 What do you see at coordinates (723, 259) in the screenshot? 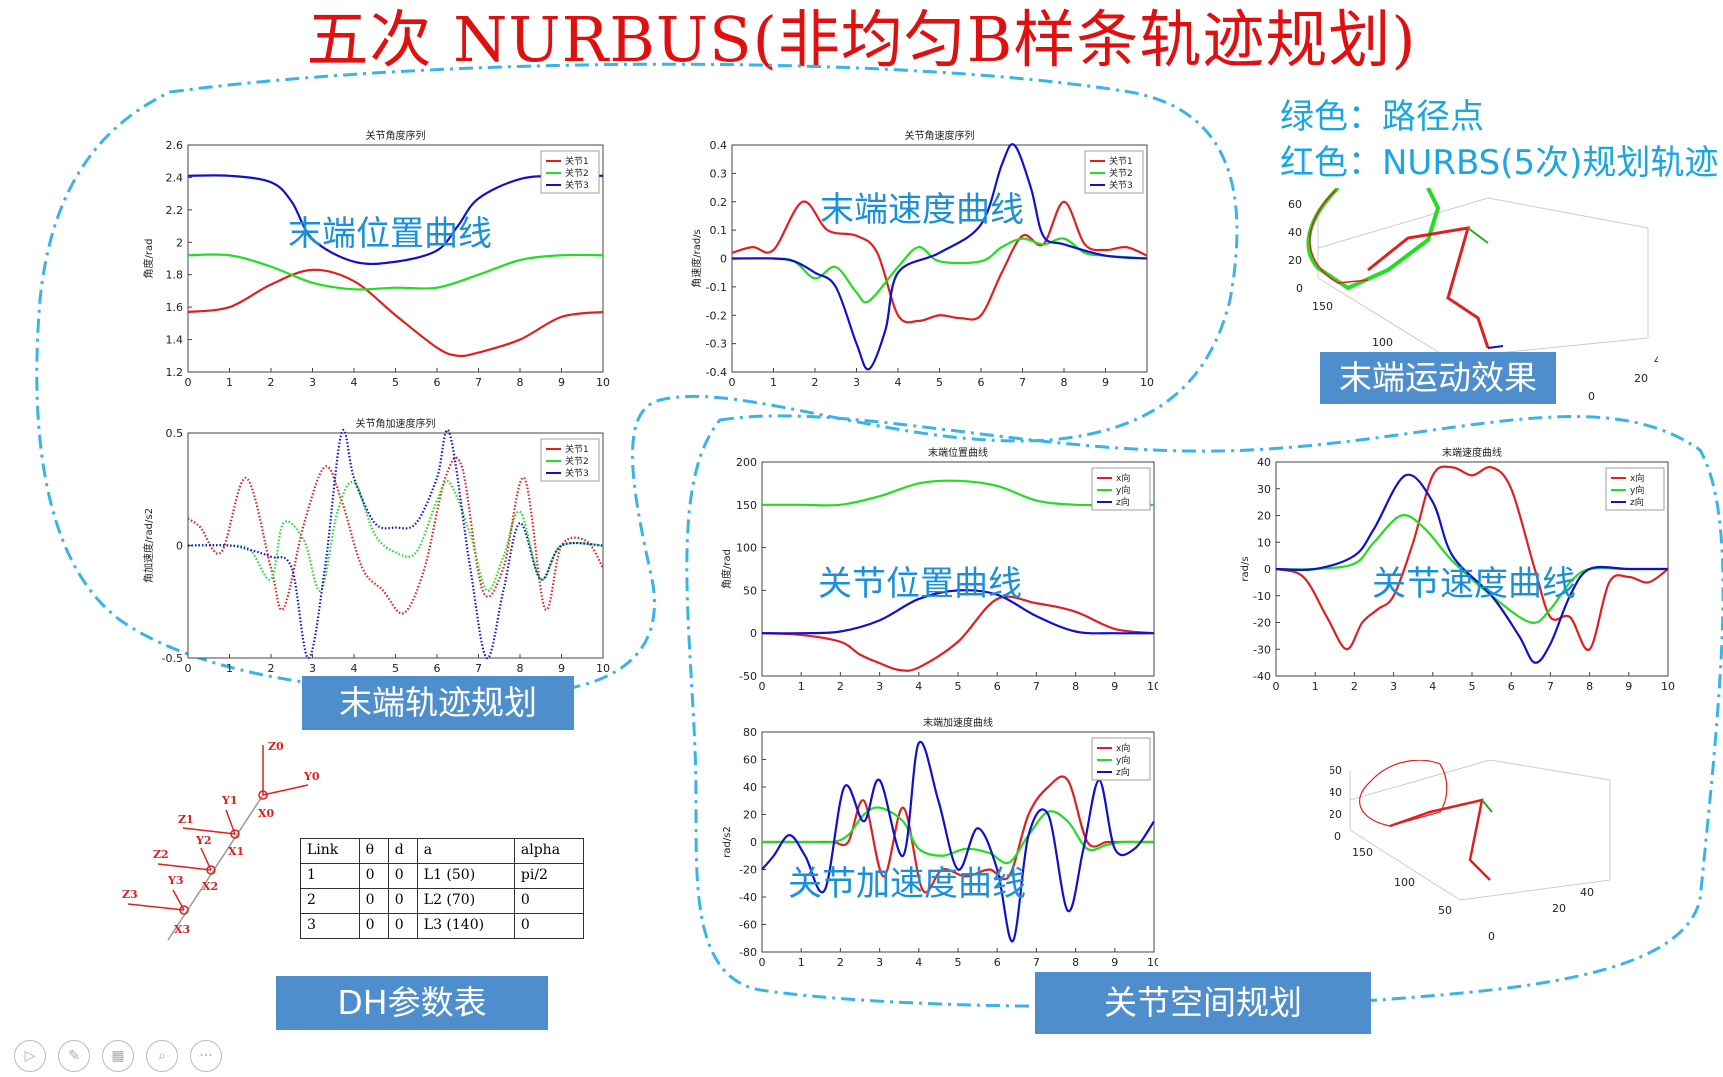
I see `y-tick-label: 0` at bounding box center [723, 259].